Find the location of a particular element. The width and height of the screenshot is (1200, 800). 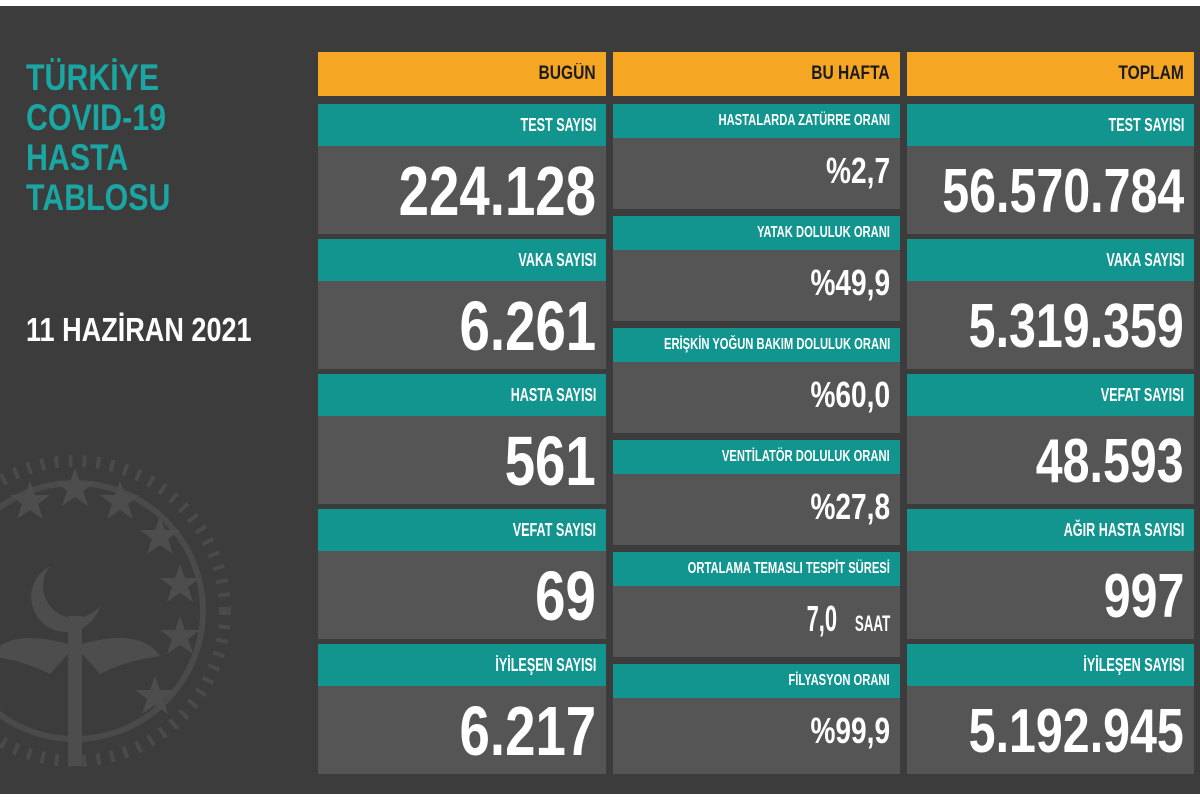

week-pneumonia-card: HASTALARDA ZATÜRRE ORANI %2,7 is located at coordinates (756, 156).